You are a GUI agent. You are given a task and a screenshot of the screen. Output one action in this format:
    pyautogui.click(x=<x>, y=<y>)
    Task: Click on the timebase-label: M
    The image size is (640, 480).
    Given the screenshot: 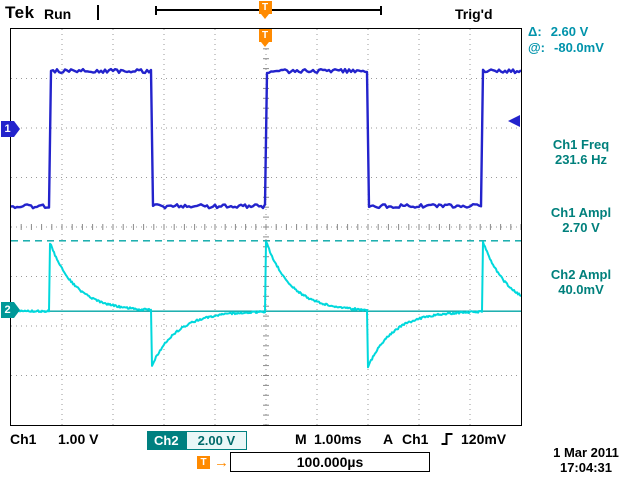 What is the action you would take?
    pyautogui.click(x=301, y=439)
    